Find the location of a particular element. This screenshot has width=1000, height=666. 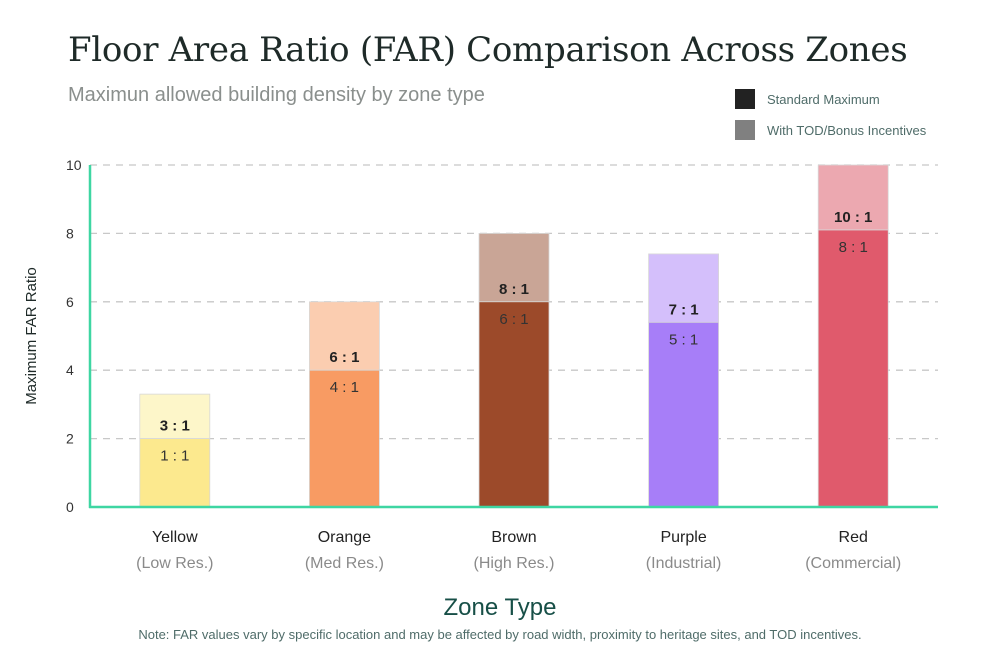

data-label-standard: 8 : 1 is located at coordinates (853, 247).